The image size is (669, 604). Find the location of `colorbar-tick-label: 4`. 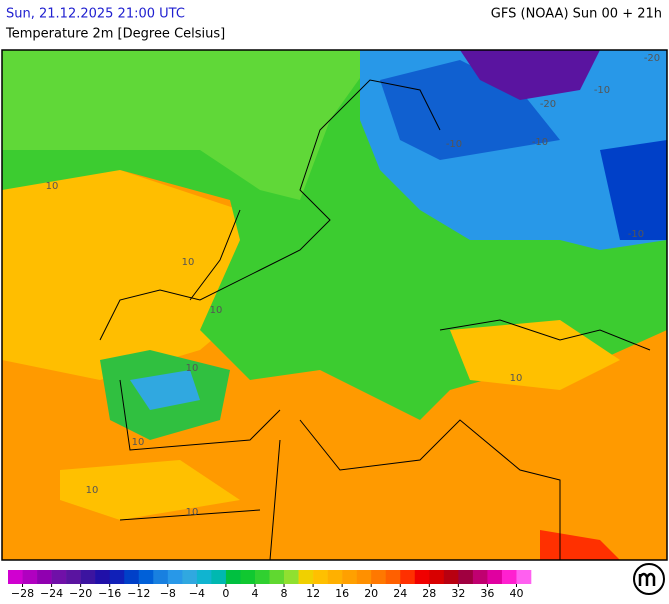

colorbar-tick-label: 4 is located at coordinates (254, 593).